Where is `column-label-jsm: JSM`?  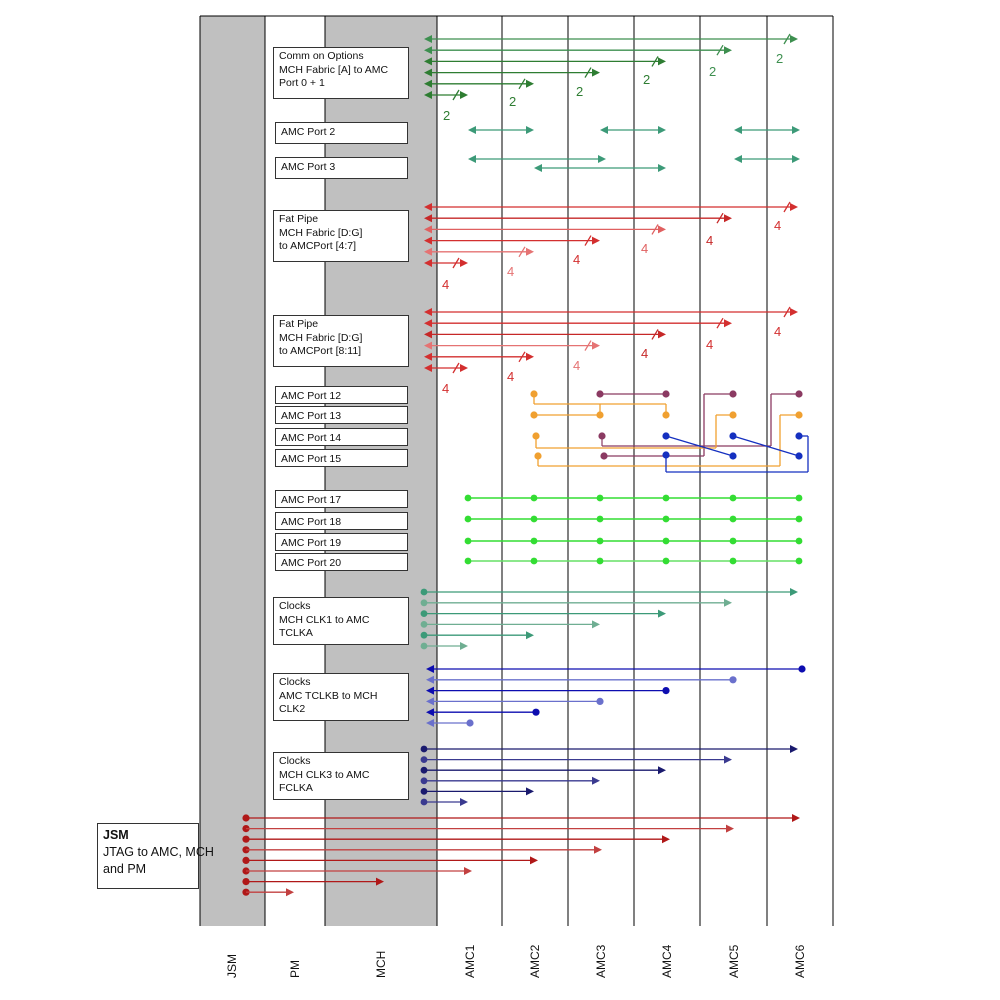 column-label-jsm: JSM is located at coordinates (232, 966).